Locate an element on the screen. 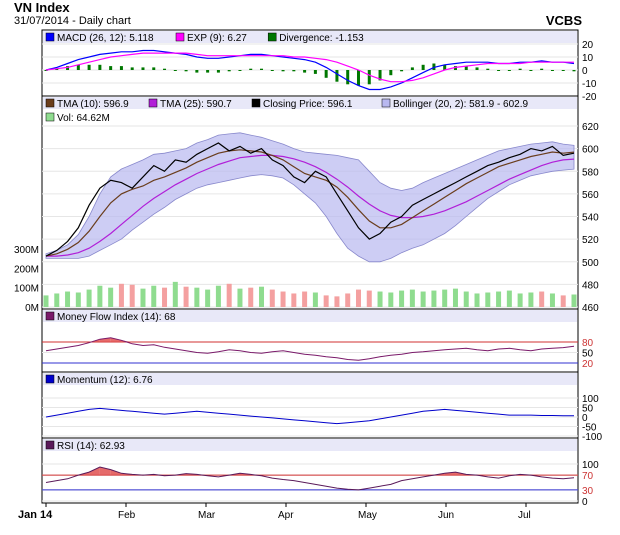  y-tick-label: 100 is located at coordinates (590, 399).